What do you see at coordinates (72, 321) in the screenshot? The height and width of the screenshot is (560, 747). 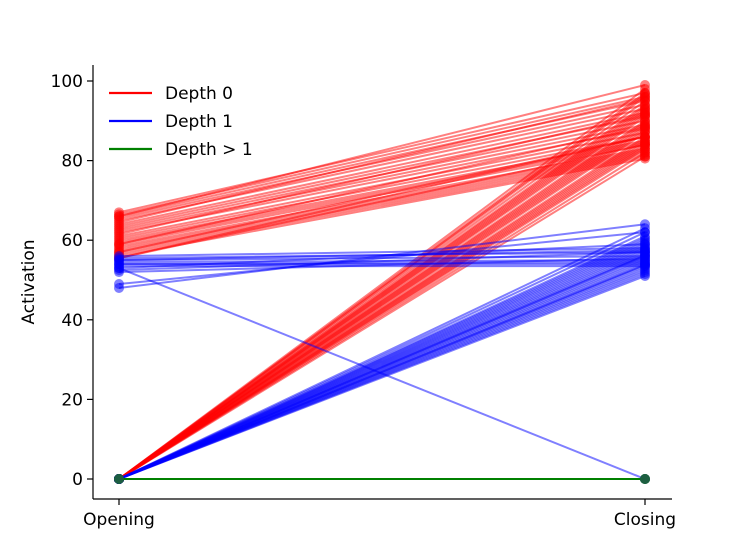 I see `y-tick-label: 40` at bounding box center [72, 321].